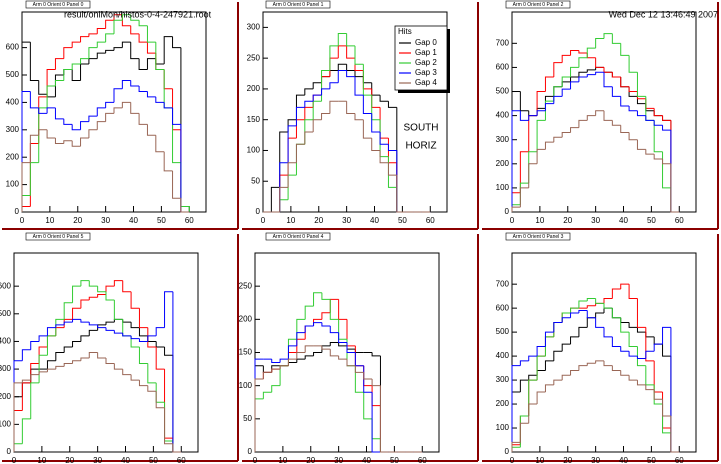 Image resolution: width=721 pixels, height=464 pixels. Describe the element at coordinates (13, 184) in the screenshot. I see `y-tick-label: 100` at that location.